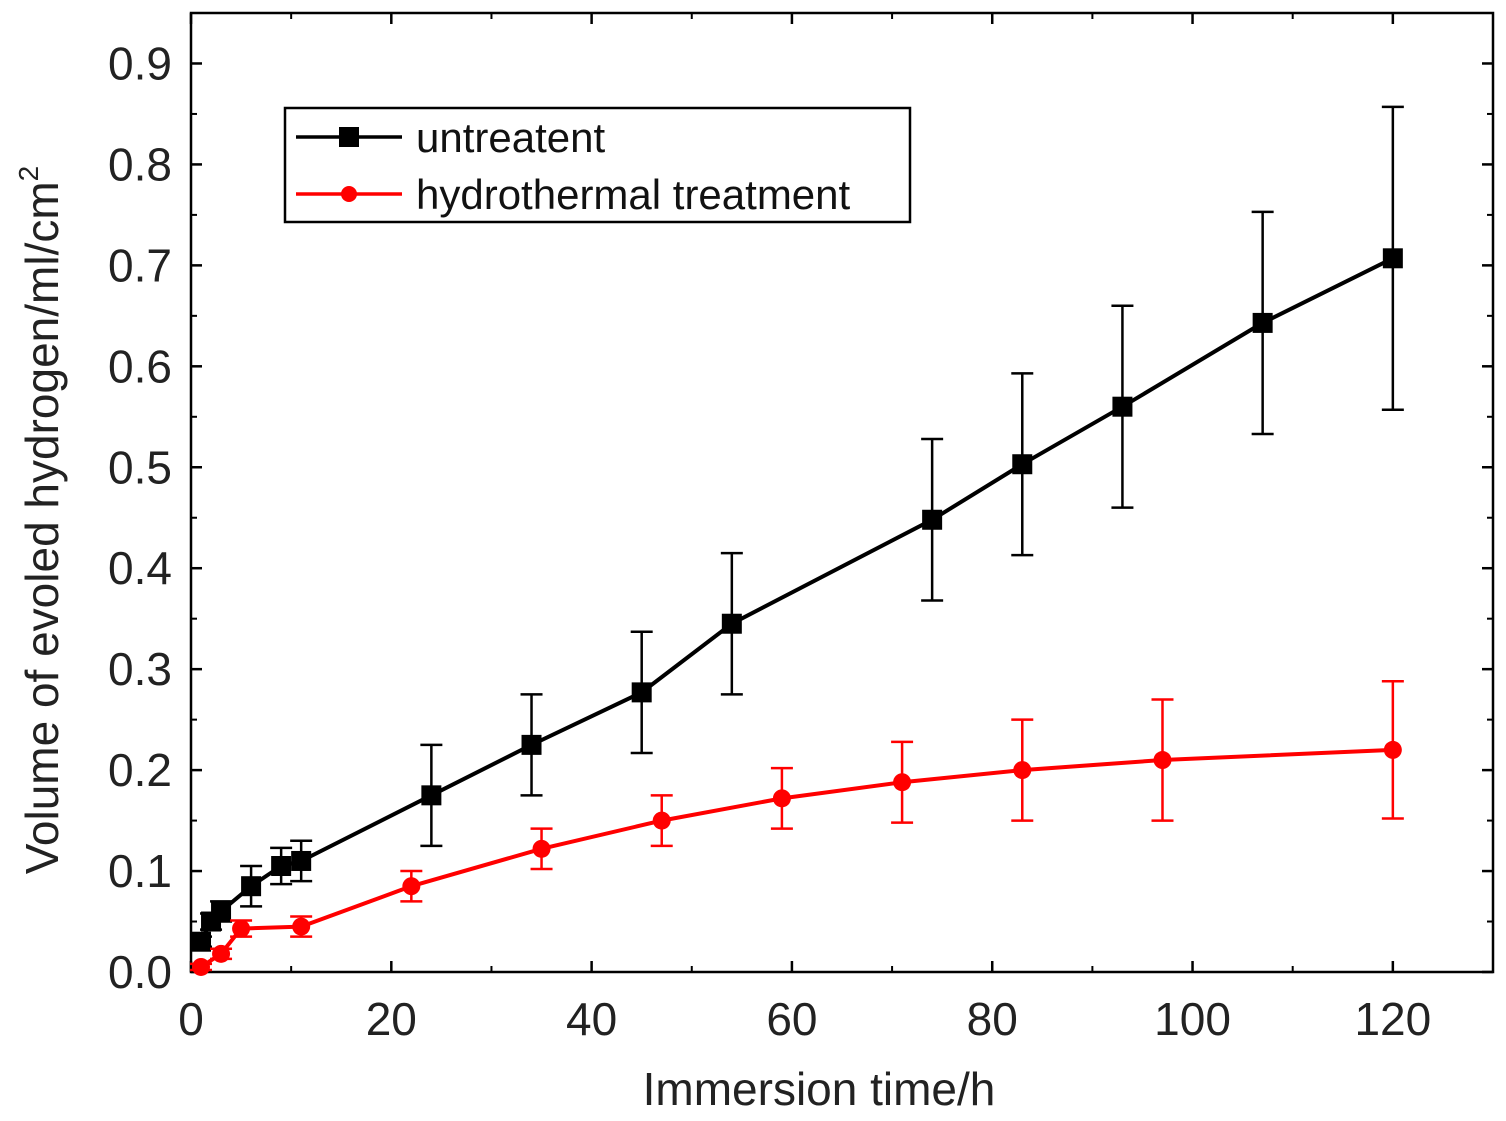 The width and height of the screenshot is (1506, 1121). I want to click on y-tick-label: 0.8, so click(140, 164).